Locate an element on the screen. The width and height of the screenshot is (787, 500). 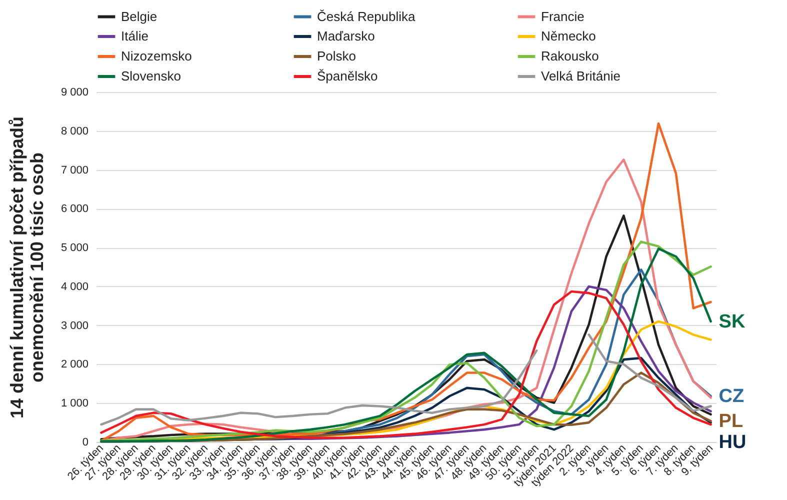
y-tick-label: 6 000 is located at coordinates (74, 209).